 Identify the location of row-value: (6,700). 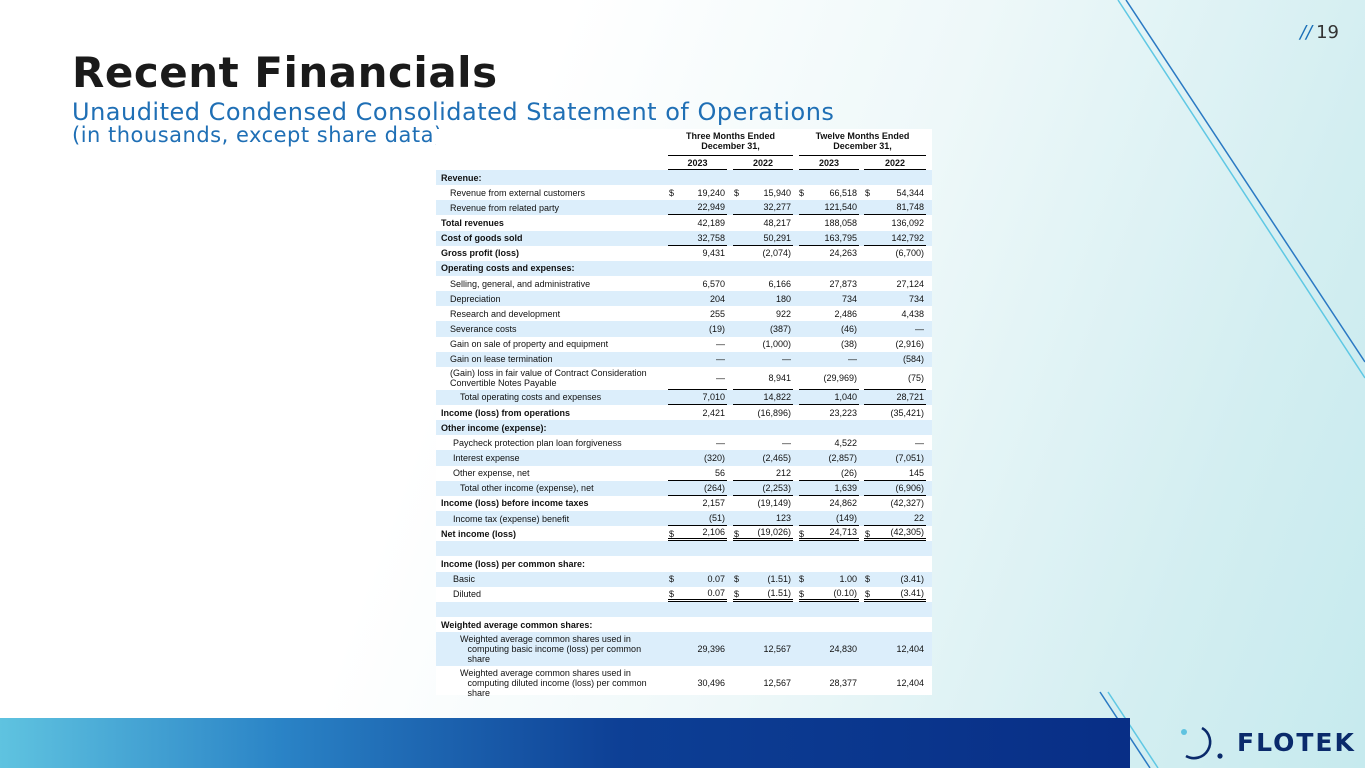
(909, 253).